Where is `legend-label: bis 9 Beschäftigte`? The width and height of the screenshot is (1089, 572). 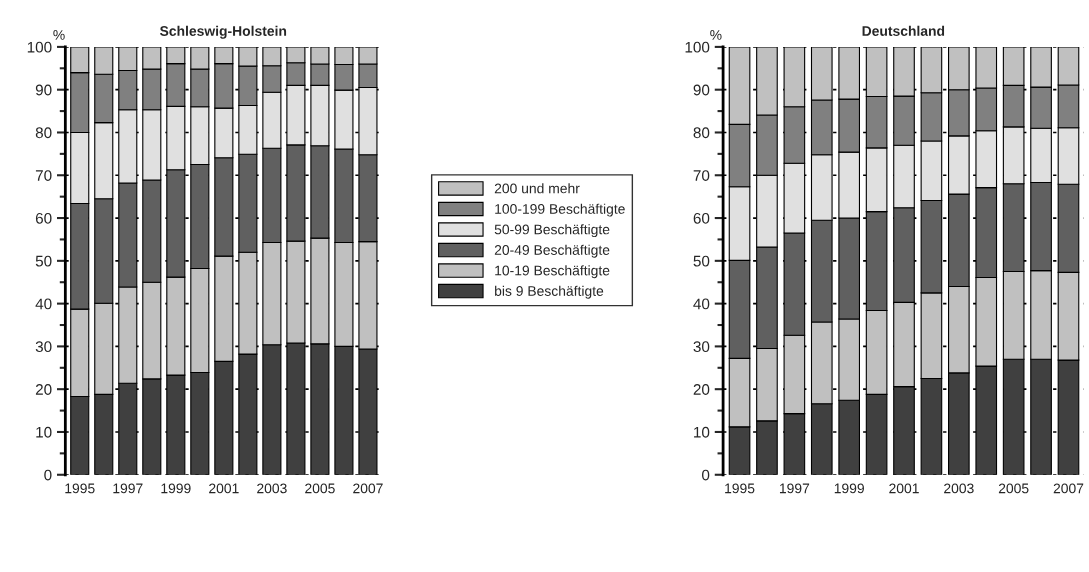 legend-label: bis 9 Beschäftigte is located at coordinates (549, 292).